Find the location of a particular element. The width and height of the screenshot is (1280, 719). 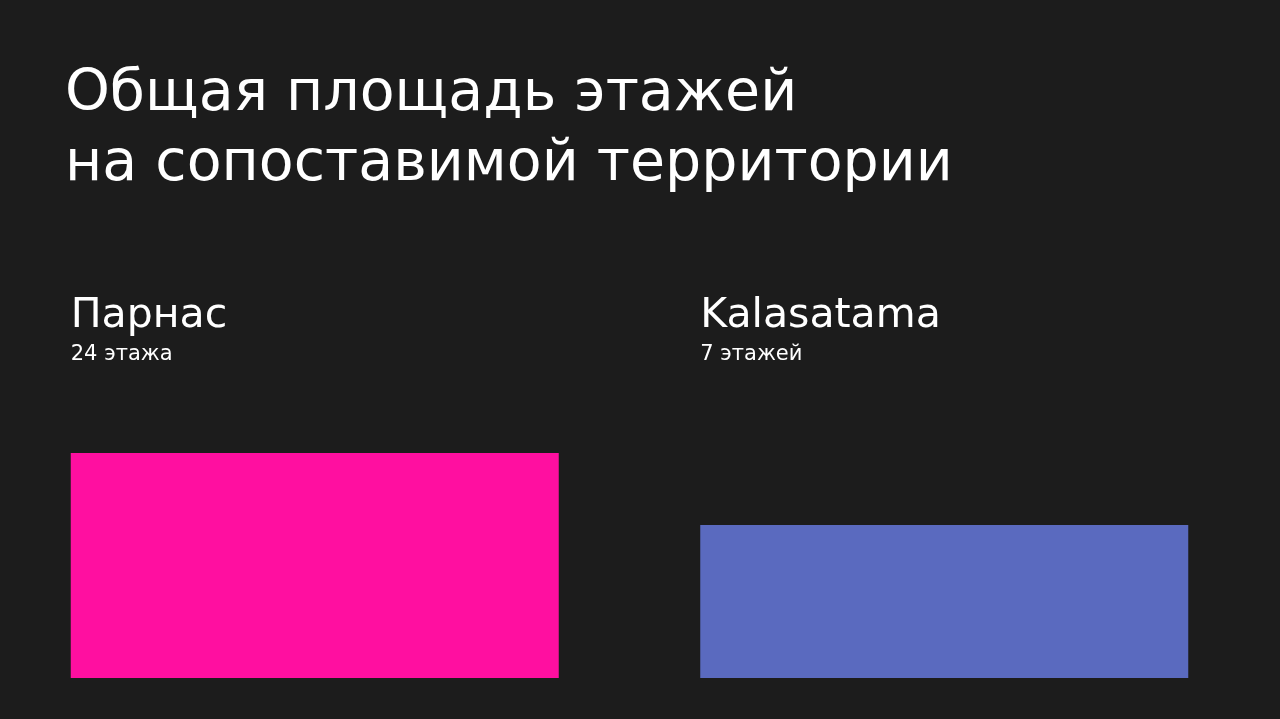

x-tick-label: Kalasatama is located at coordinates (820, 312).